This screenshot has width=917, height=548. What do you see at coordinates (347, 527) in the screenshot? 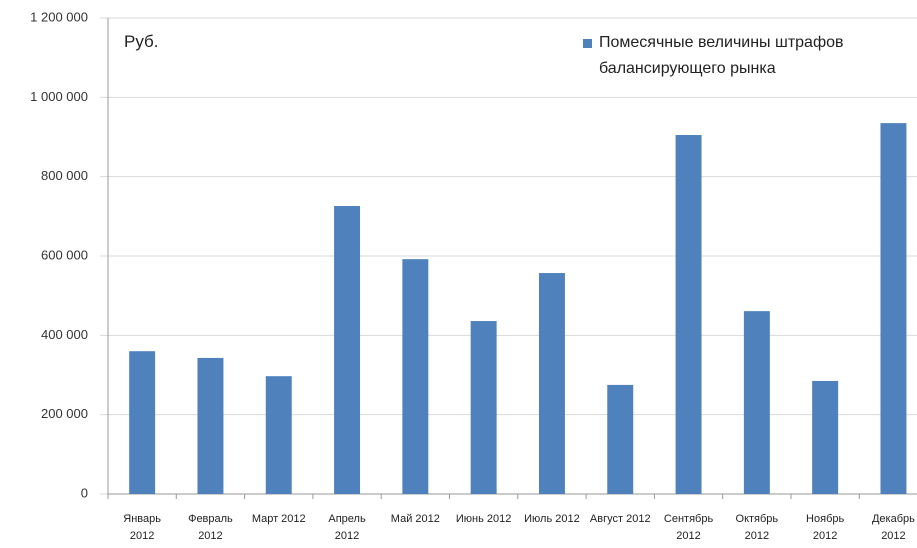
I see `x-tick-label: Апрель 2012` at bounding box center [347, 527].